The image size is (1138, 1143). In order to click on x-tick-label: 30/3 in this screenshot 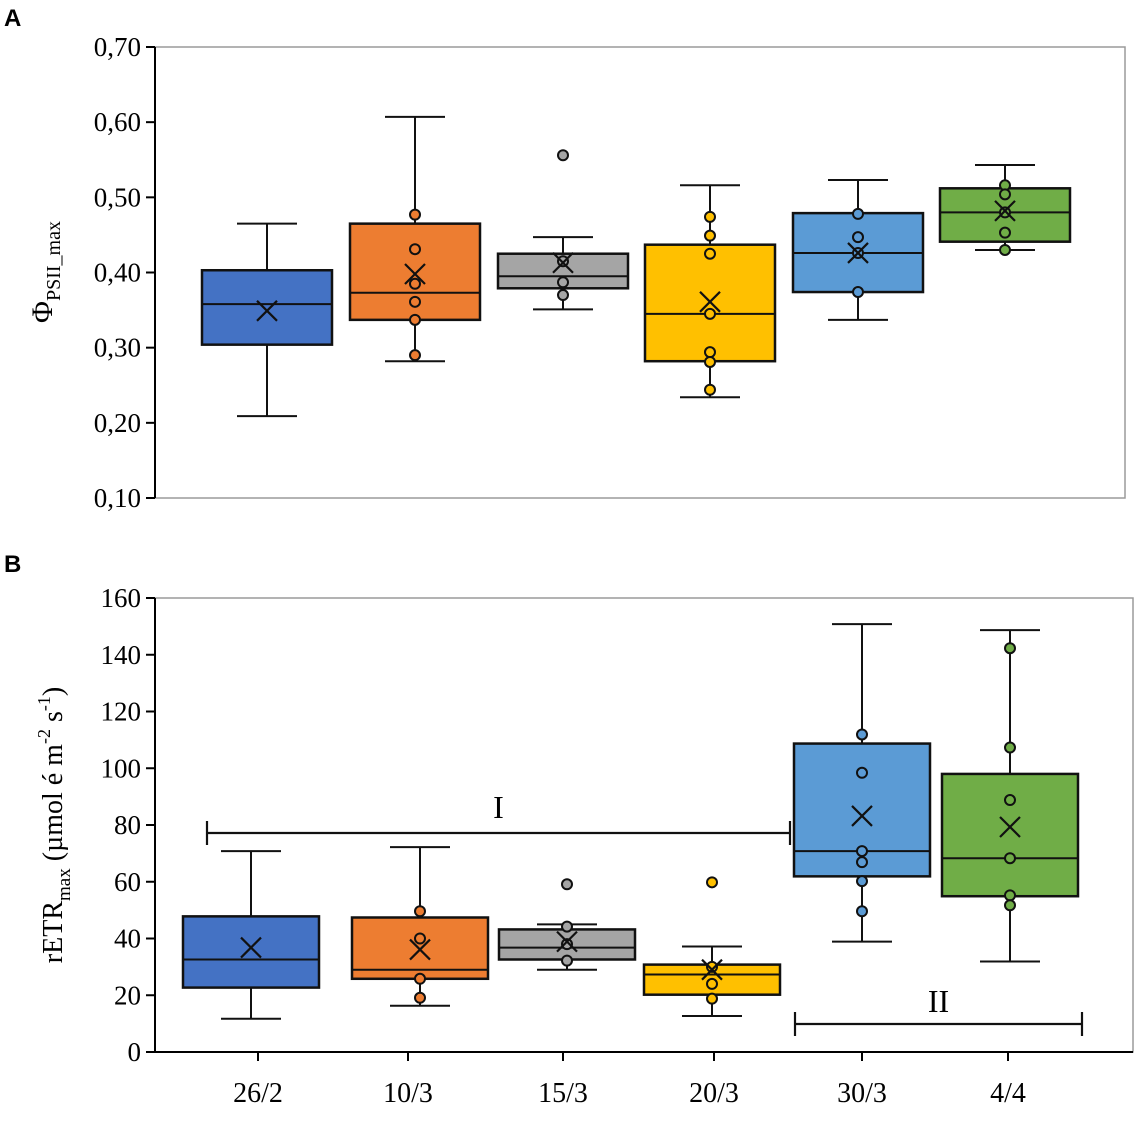, I will do `click(862, 1093)`.